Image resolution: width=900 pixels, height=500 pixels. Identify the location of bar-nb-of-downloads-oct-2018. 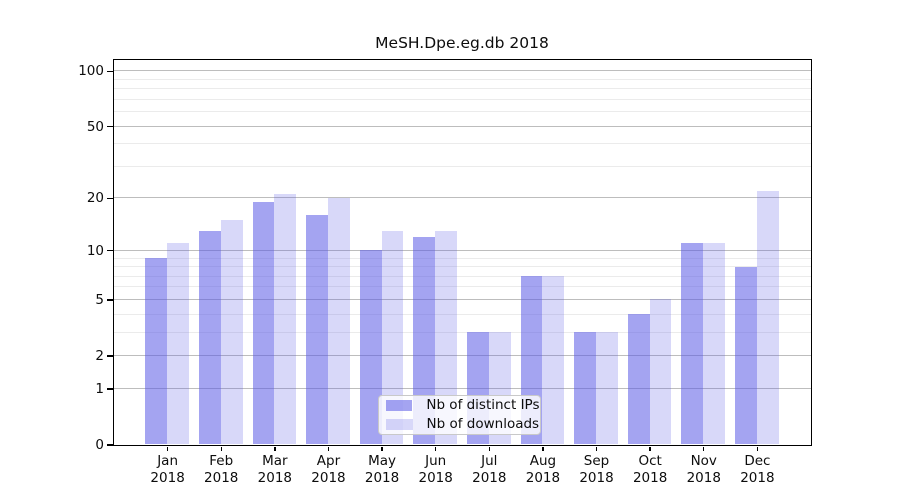
(660, 372).